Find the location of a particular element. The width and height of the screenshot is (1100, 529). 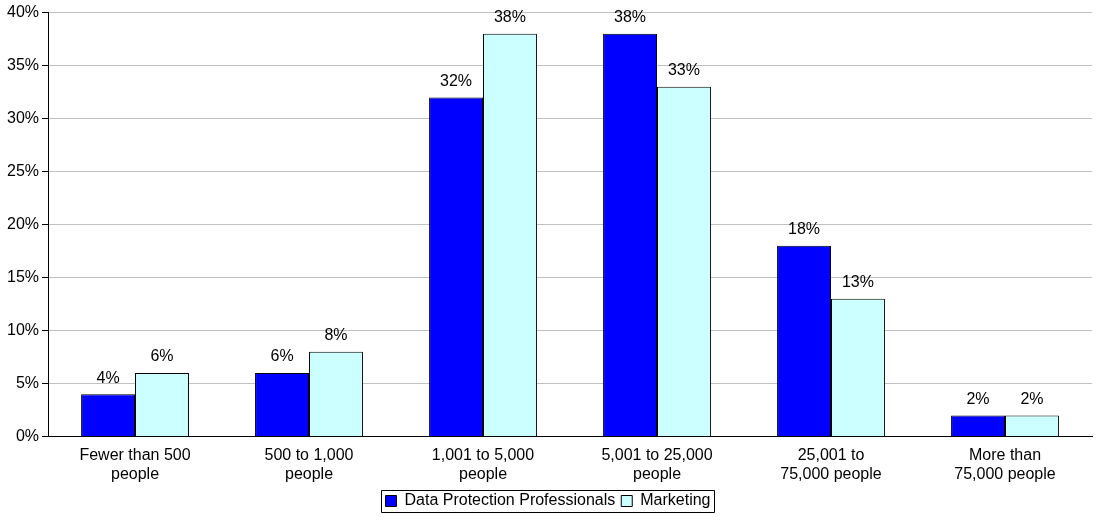

y-tick-label: 20% is located at coordinates (23, 224).